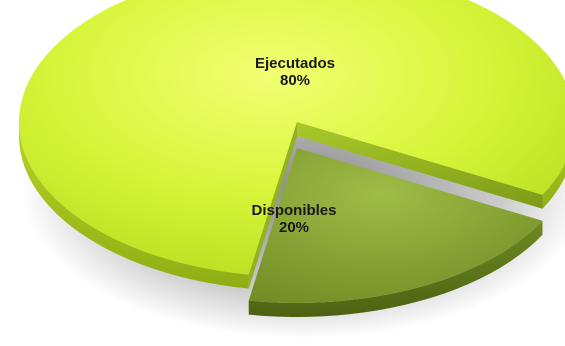  Describe the element at coordinates (293, 210) in the screenshot. I see `slice-label-disponibles: Disponibles` at that location.